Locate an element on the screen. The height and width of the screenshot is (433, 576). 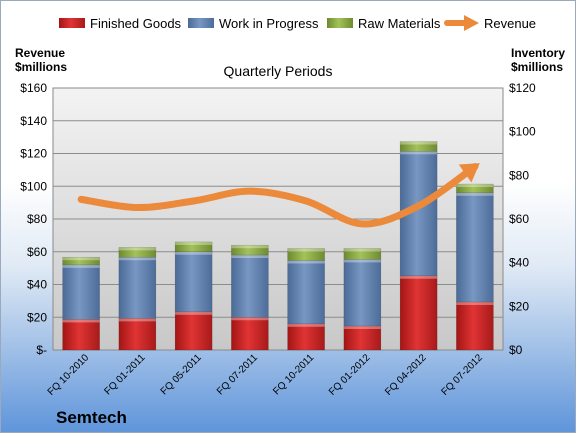
revenue-arrowhead is located at coordinates (469, 173).